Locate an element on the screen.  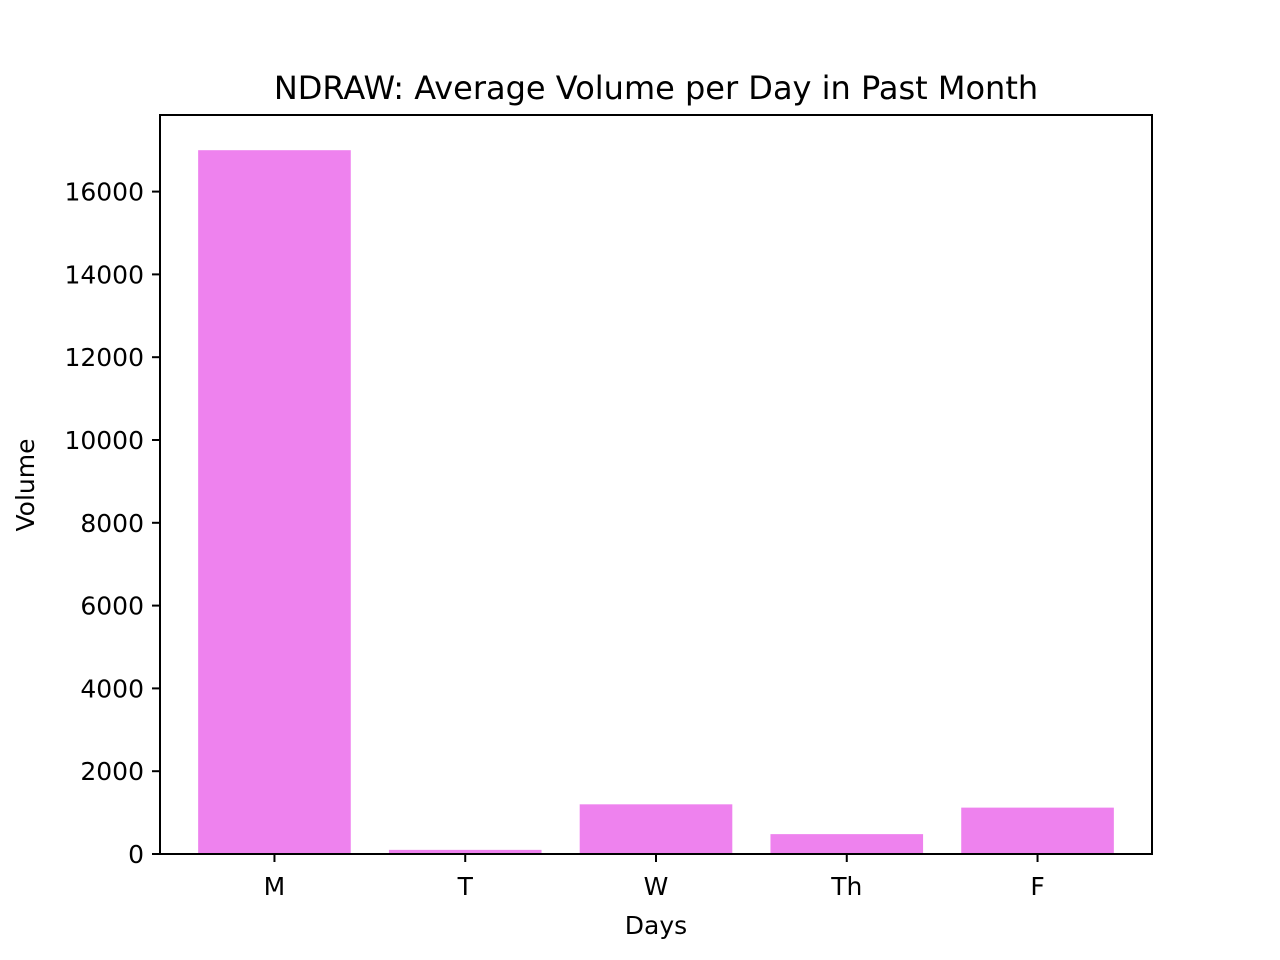
x-axis-ticks: M T W Th F is located at coordinates (654, 877).